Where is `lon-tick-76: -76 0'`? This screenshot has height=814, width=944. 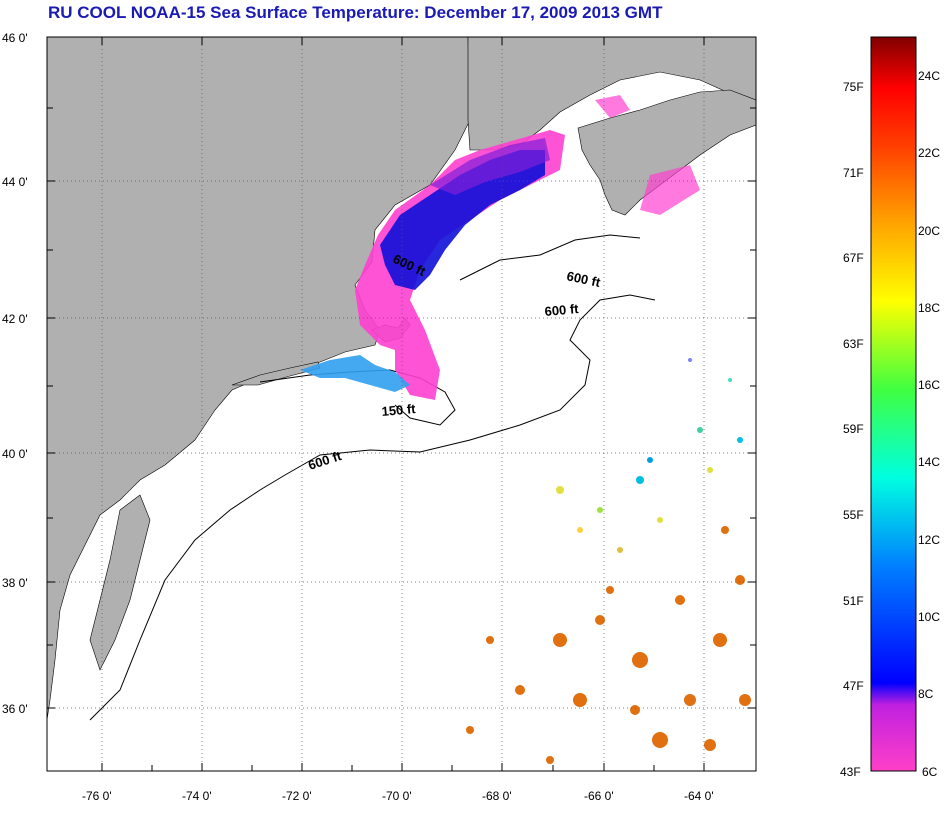 lon-tick-76: -76 0' is located at coordinates (97, 796).